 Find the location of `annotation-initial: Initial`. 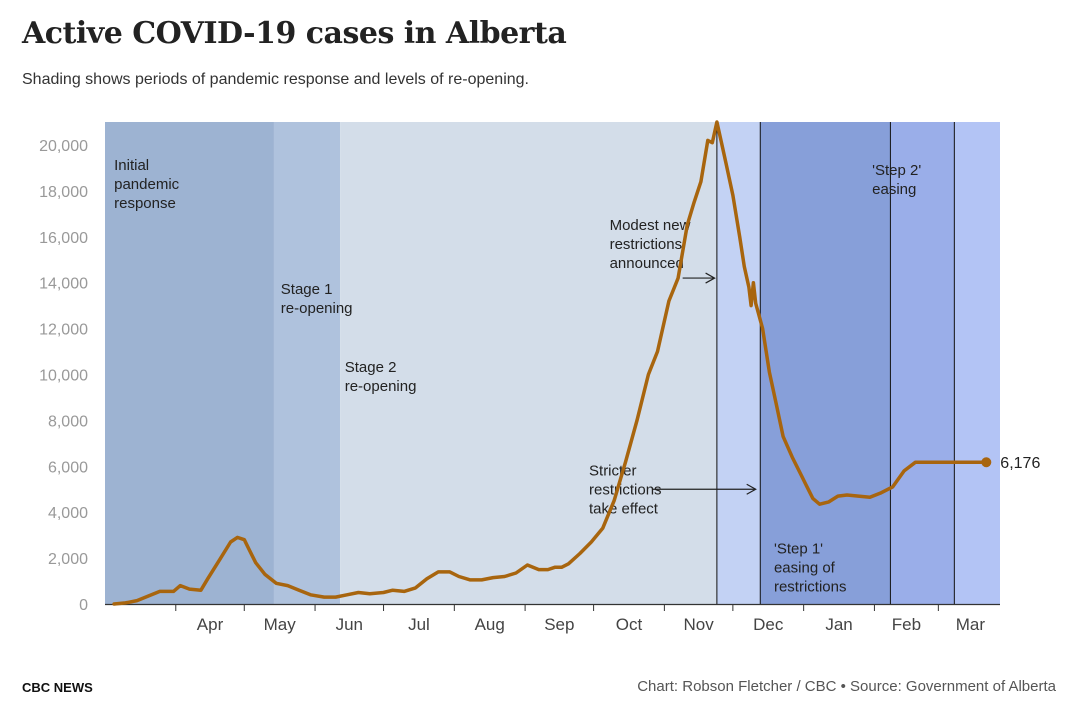

annotation-initial: Initial is located at coordinates (131, 165).